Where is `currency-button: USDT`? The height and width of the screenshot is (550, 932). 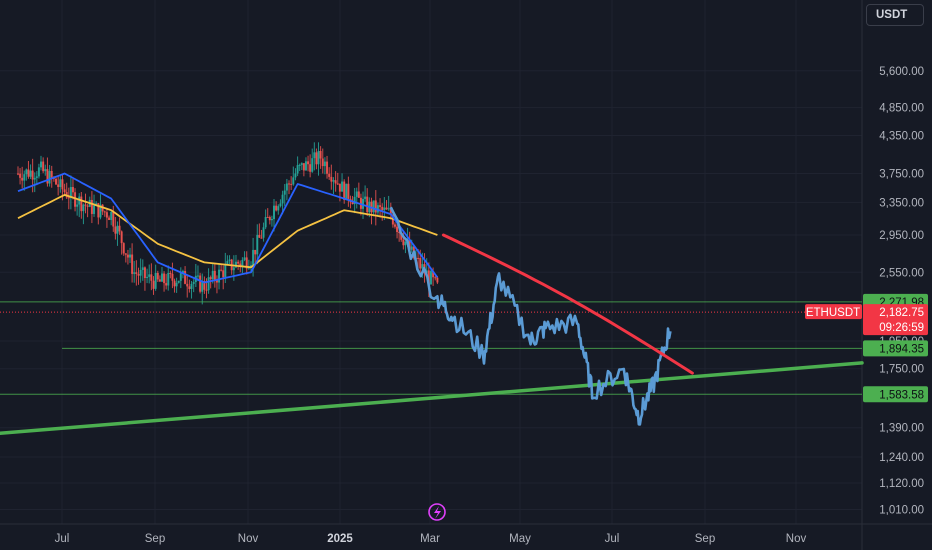
currency-button: USDT is located at coordinates (895, 15).